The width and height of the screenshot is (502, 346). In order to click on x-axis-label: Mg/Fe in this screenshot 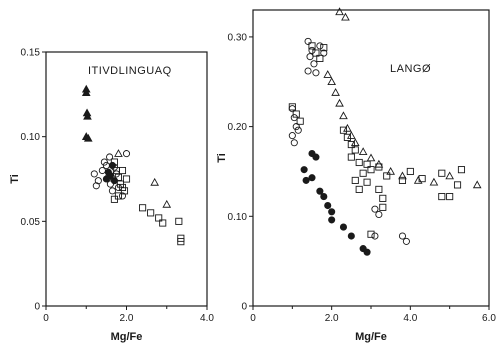, I will do `click(127, 337)`.